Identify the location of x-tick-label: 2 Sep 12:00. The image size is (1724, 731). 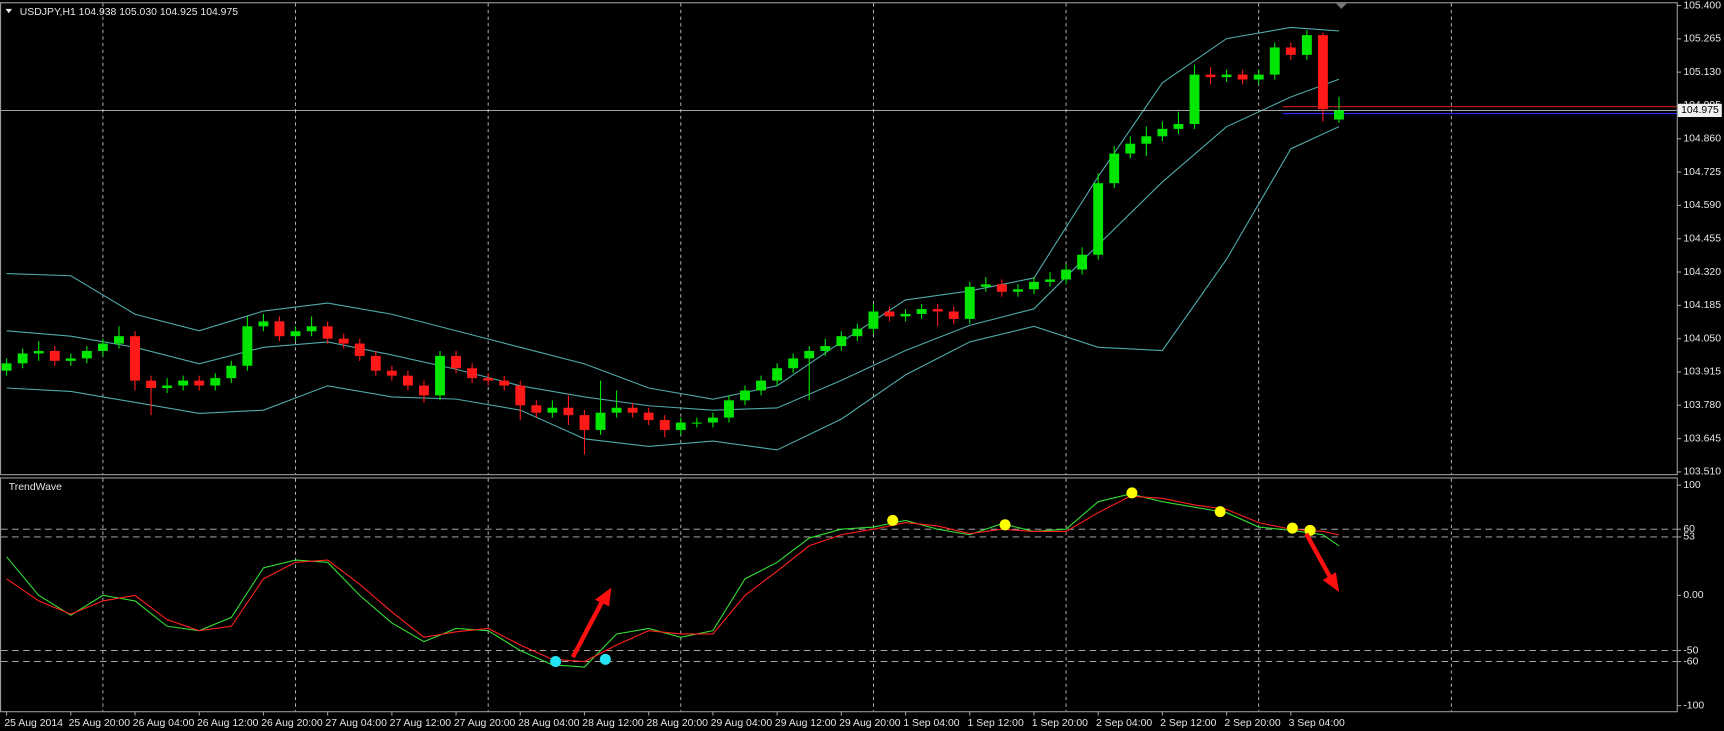
(1188, 723).